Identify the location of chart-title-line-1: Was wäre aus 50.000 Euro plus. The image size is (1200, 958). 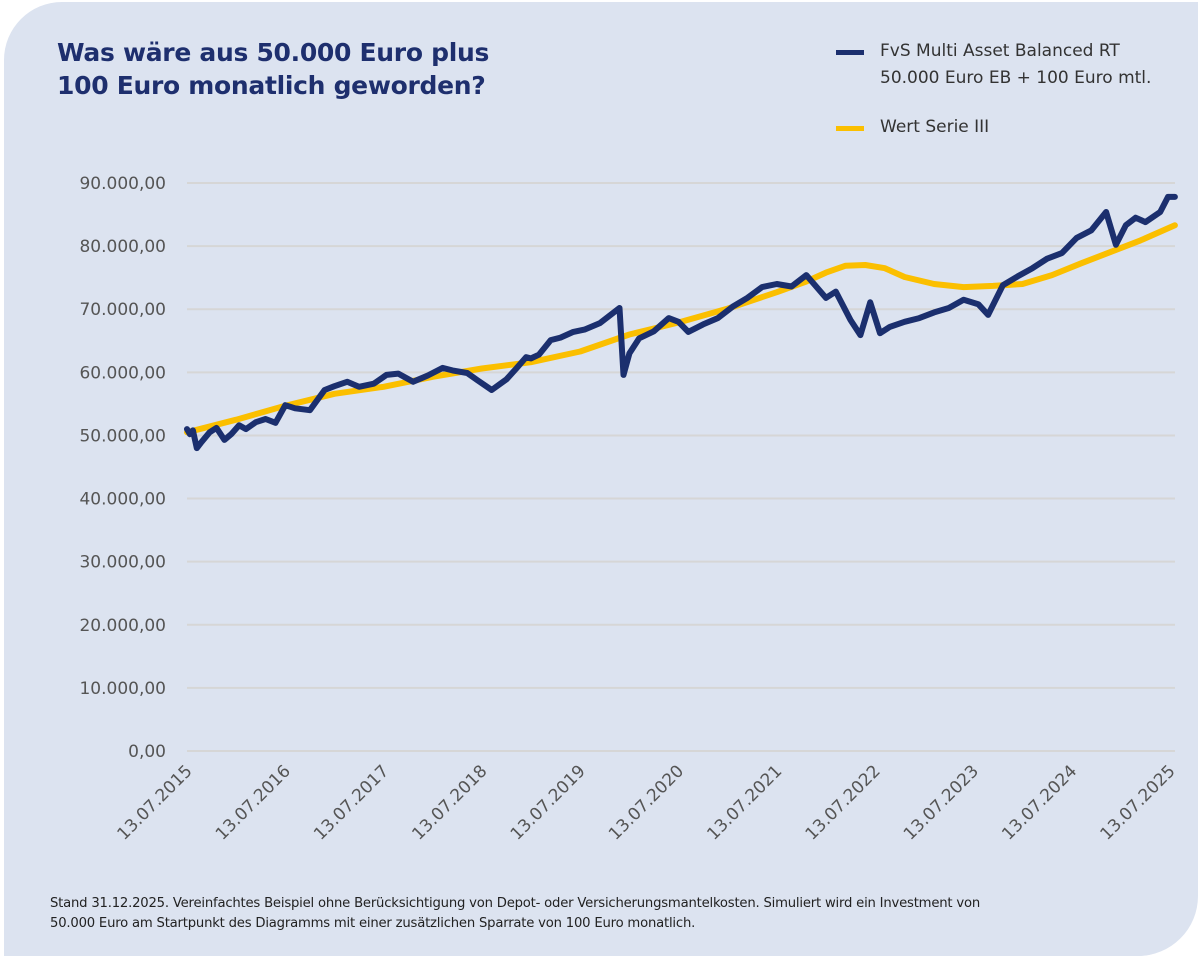
(273, 52).